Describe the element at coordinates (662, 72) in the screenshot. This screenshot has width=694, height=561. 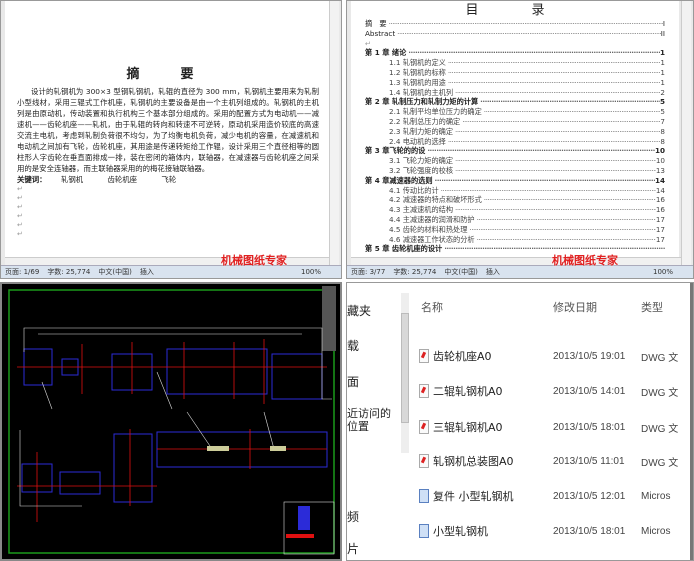
I see `toc-page-number: 1` at that location.